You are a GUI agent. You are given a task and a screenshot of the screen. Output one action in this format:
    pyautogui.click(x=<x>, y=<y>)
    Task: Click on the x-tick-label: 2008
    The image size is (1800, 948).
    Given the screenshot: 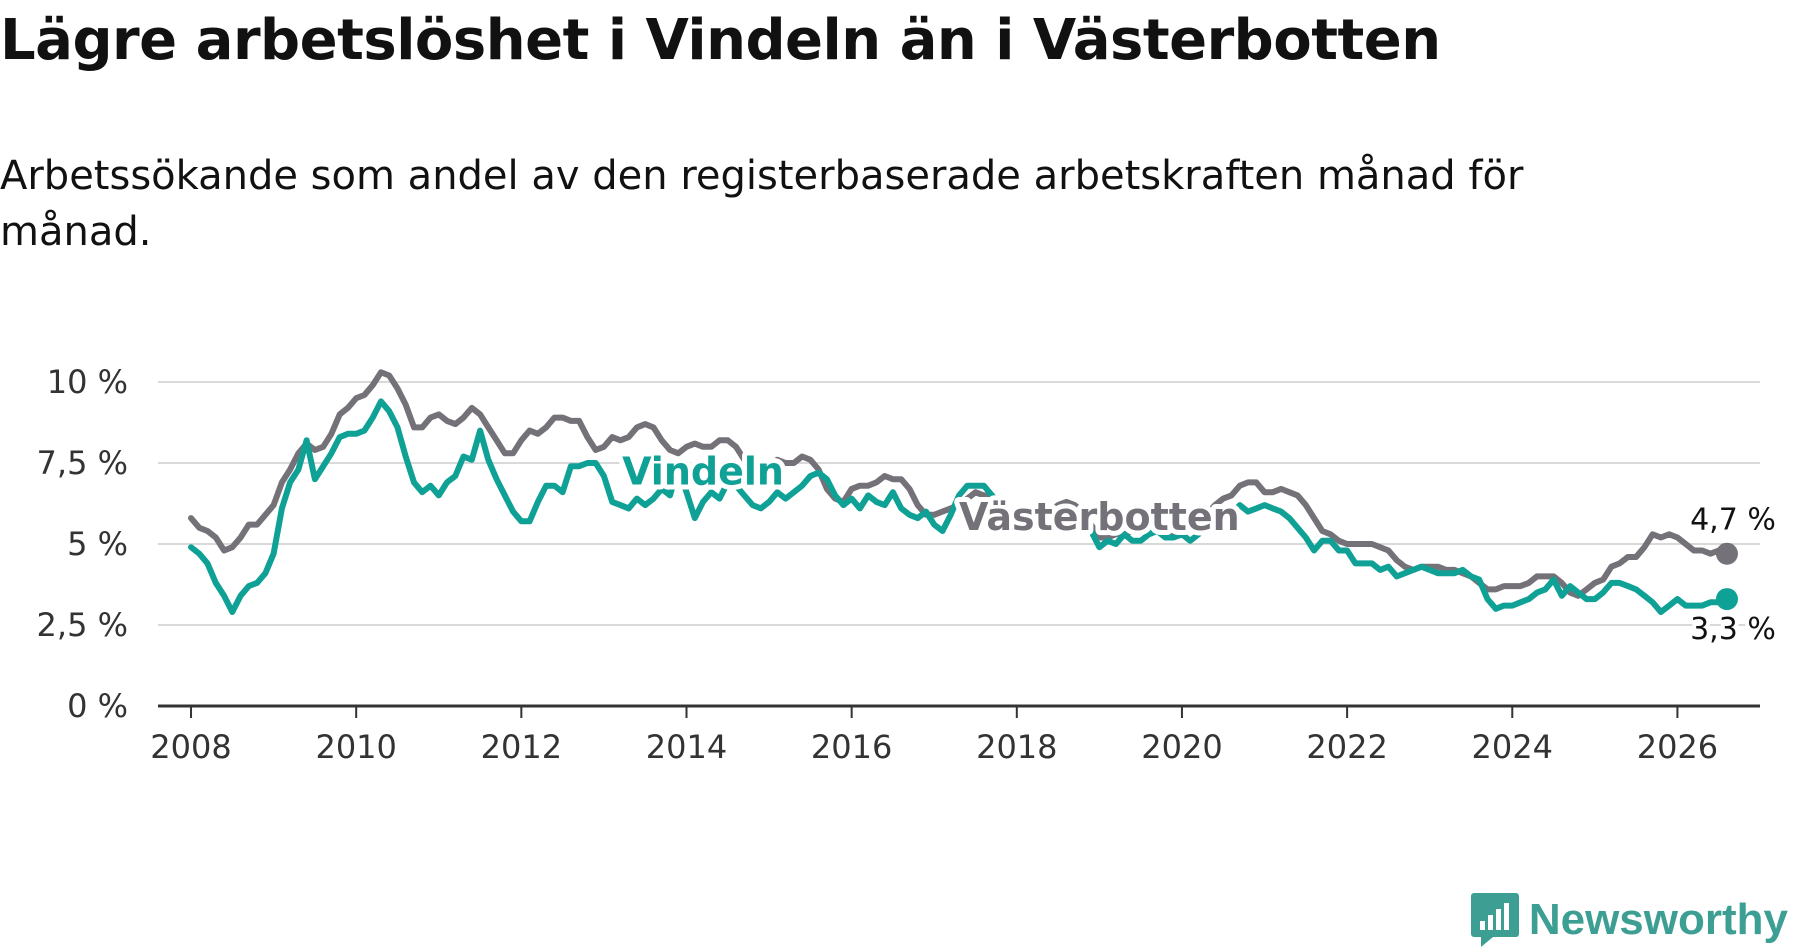 What is the action you would take?
    pyautogui.click(x=190, y=747)
    